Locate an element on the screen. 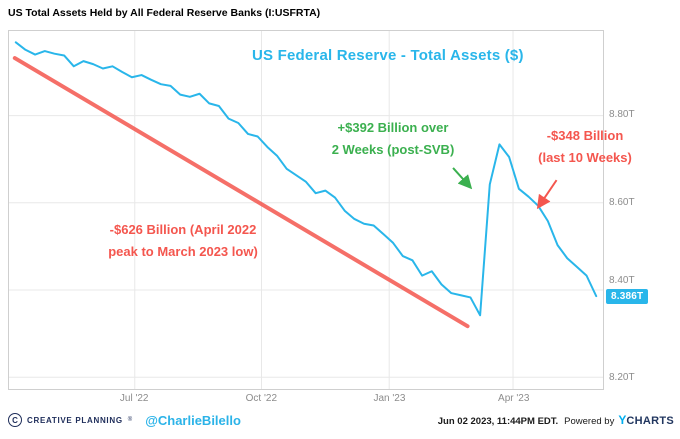 The image size is (680, 439). current-value-badge: 8.386T is located at coordinates (627, 297).